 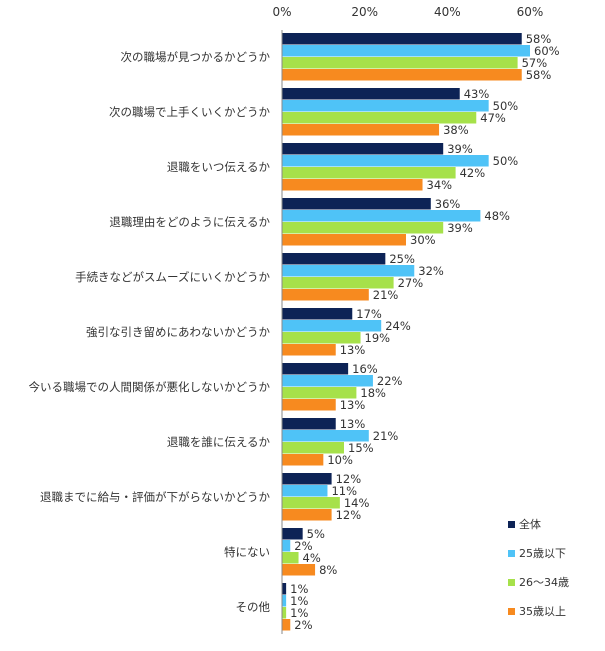 What do you see at coordinates (407, 12) in the screenshot?
I see `x-axis-ticks: 0% 20% 40% 60%` at bounding box center [407, 12].